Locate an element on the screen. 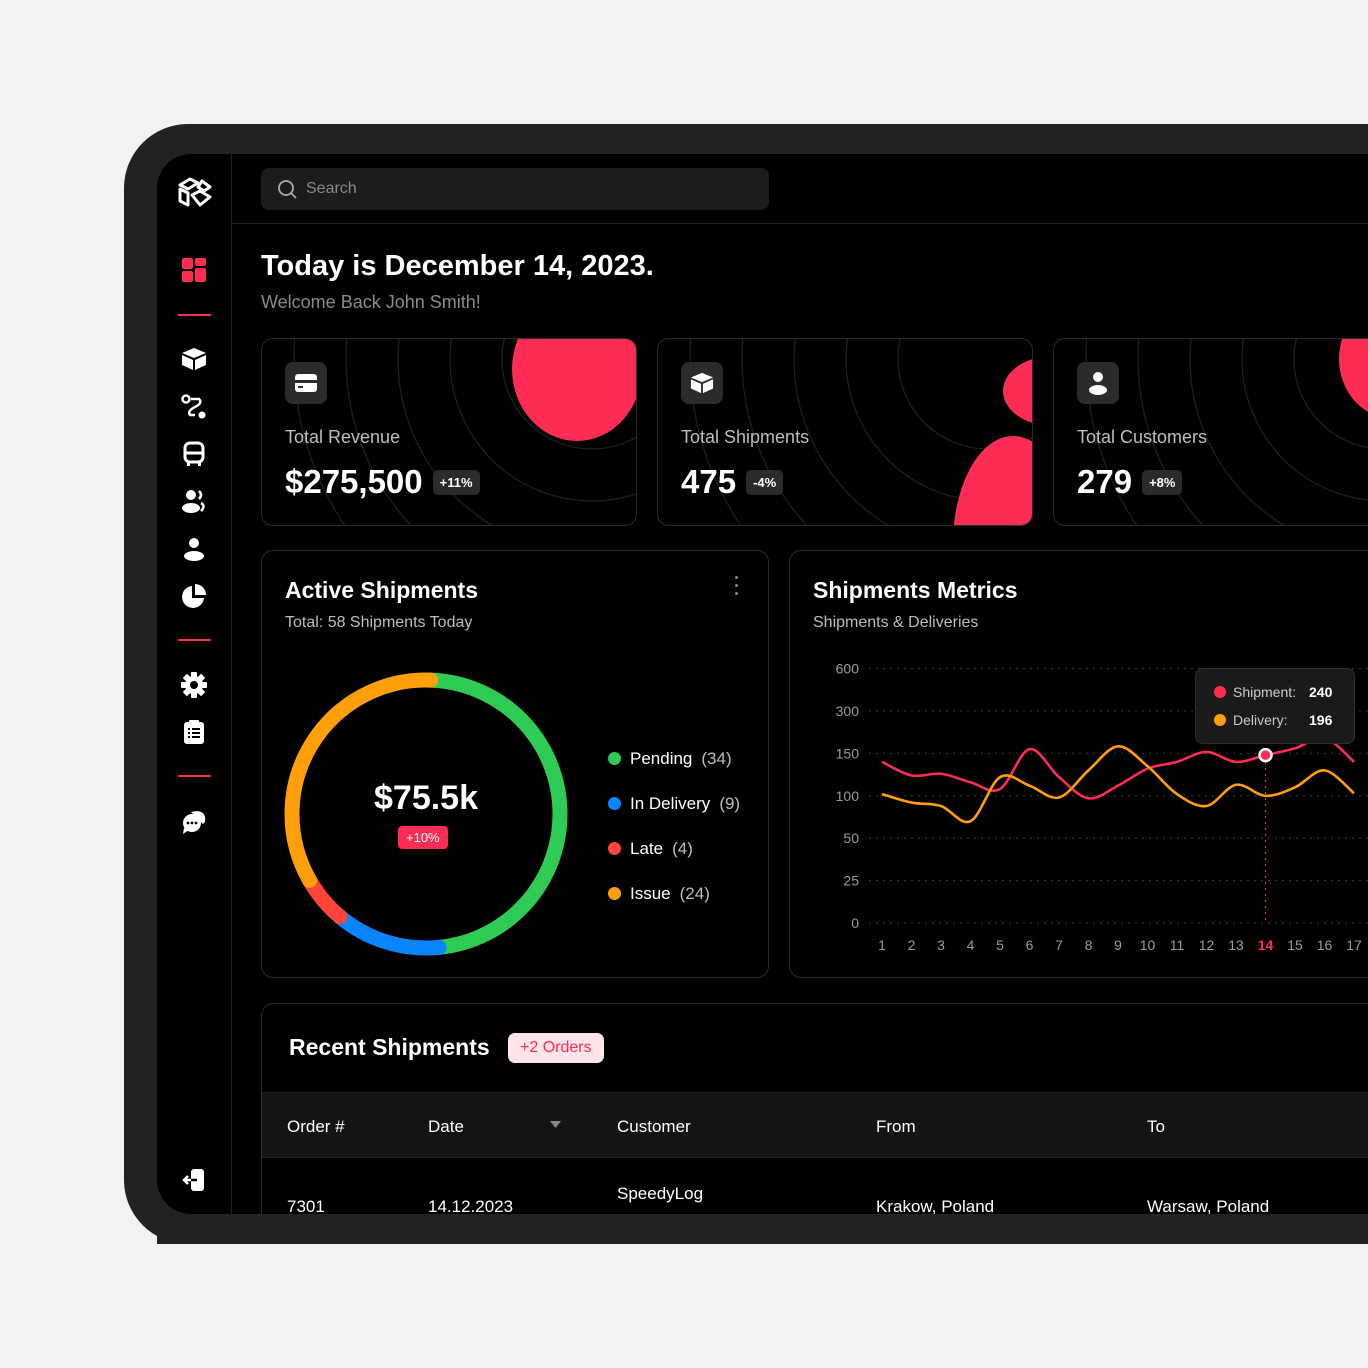 This screenshot has width=1368, height=1368. column-order: Order # is located at coordinates (316, 1126).